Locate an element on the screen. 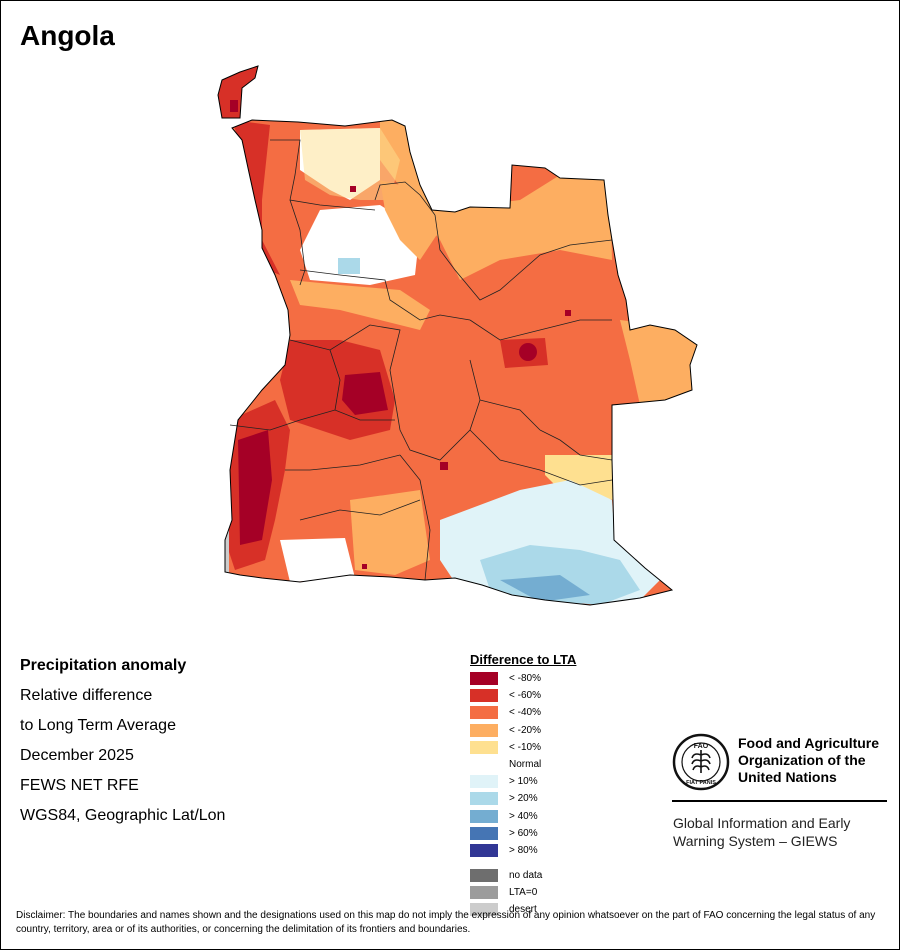 The width and height of the screenshot is (900, 950). legend-title: Difference to LTA is located at coordinates (523, 659).